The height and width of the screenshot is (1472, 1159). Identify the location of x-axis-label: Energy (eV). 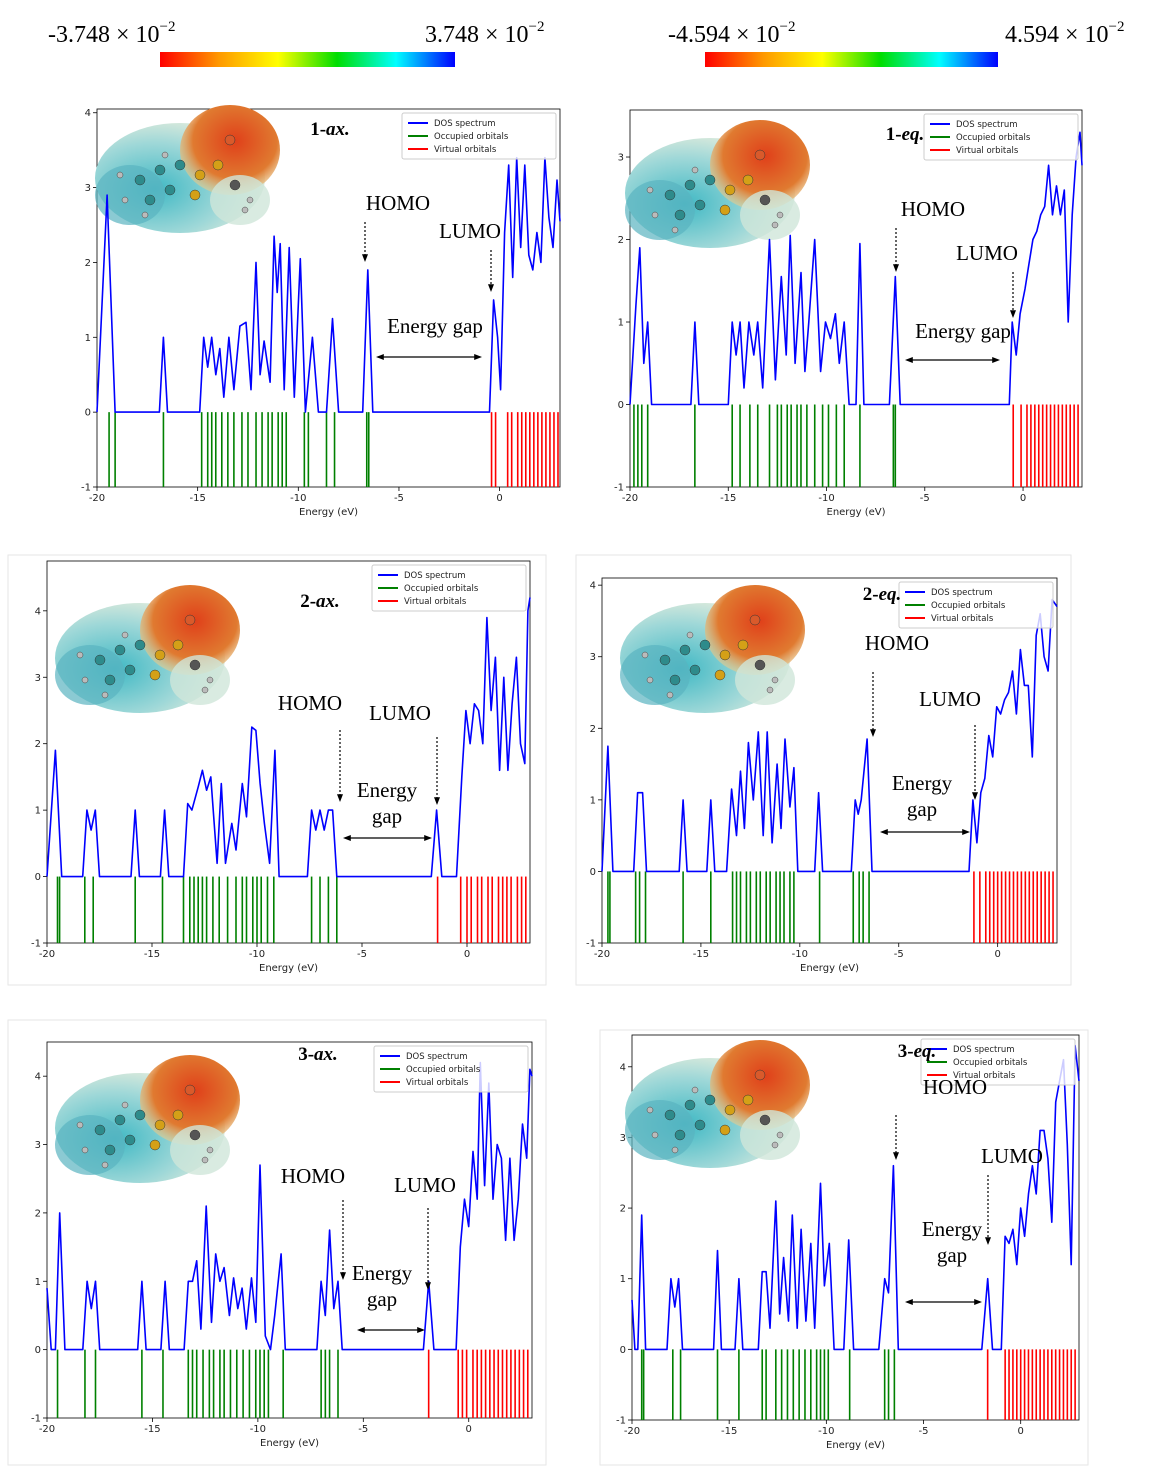
(328, 512).